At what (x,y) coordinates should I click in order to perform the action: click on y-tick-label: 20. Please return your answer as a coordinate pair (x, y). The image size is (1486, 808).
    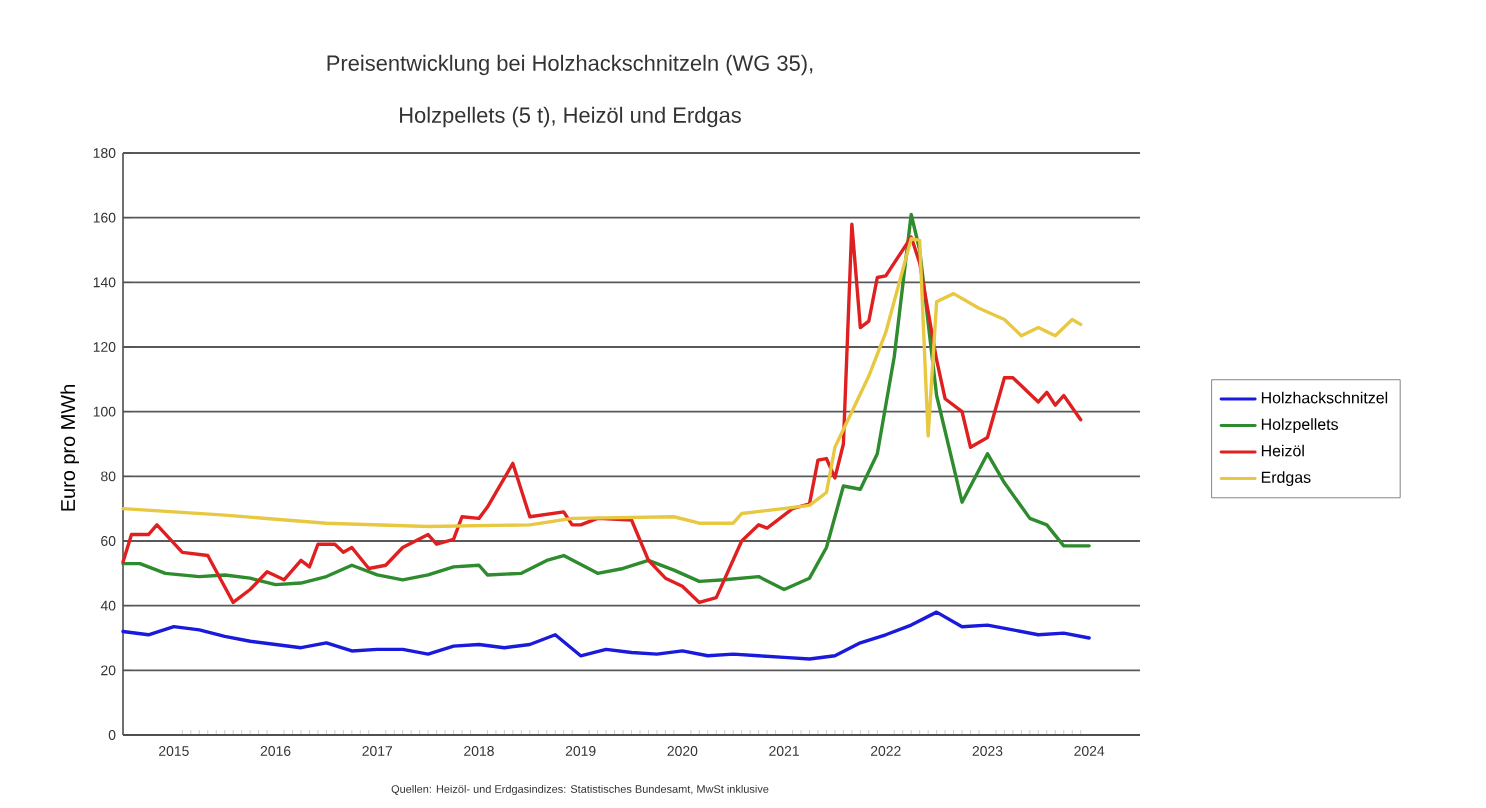
    Looking at the image, I should click on (108, 670).